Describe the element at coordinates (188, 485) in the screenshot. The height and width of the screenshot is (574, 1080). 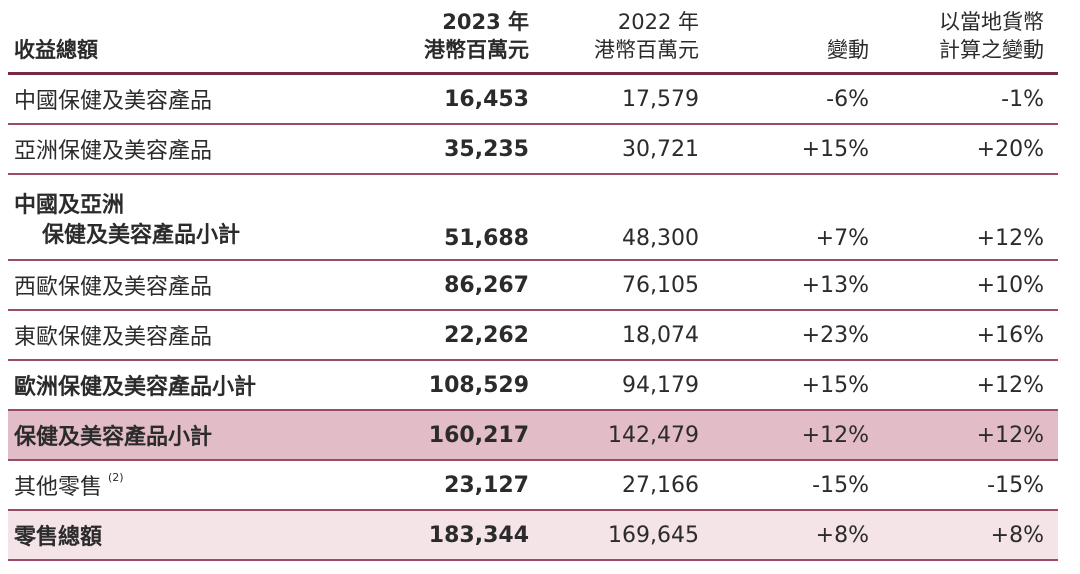
I see `row-label: 其他零售 (2)` at that location.